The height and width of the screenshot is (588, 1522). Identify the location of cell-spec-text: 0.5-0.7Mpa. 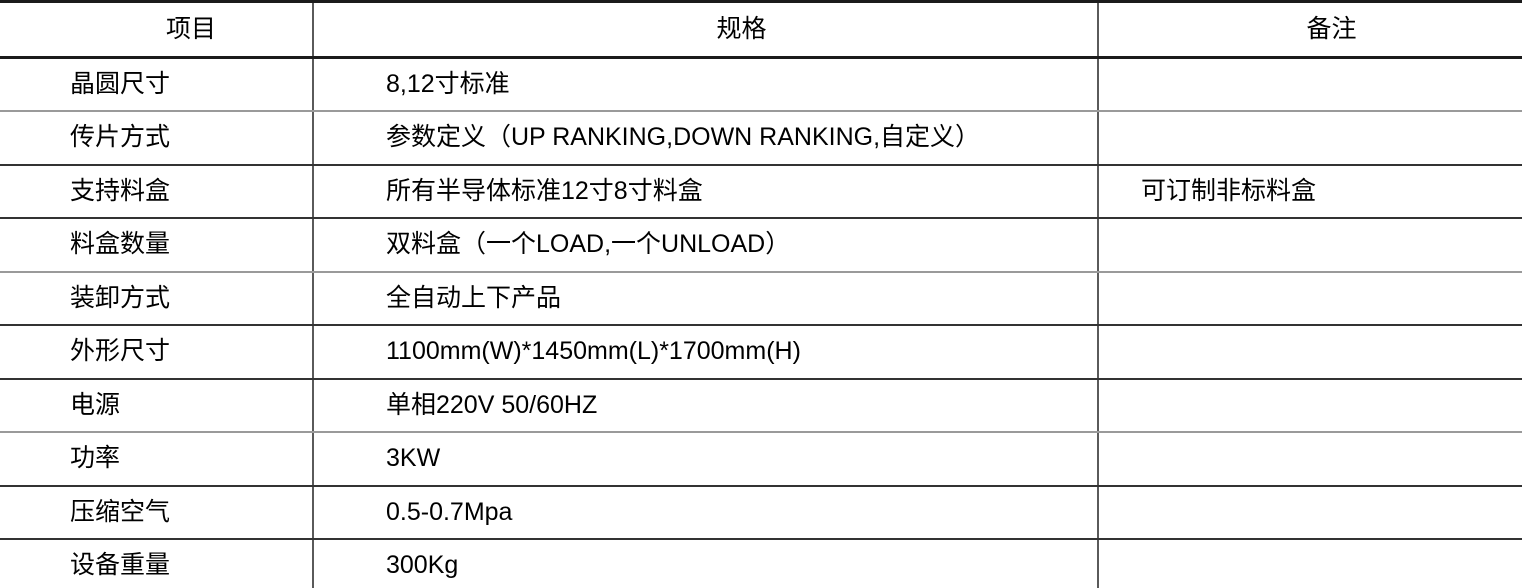
(449, 511).